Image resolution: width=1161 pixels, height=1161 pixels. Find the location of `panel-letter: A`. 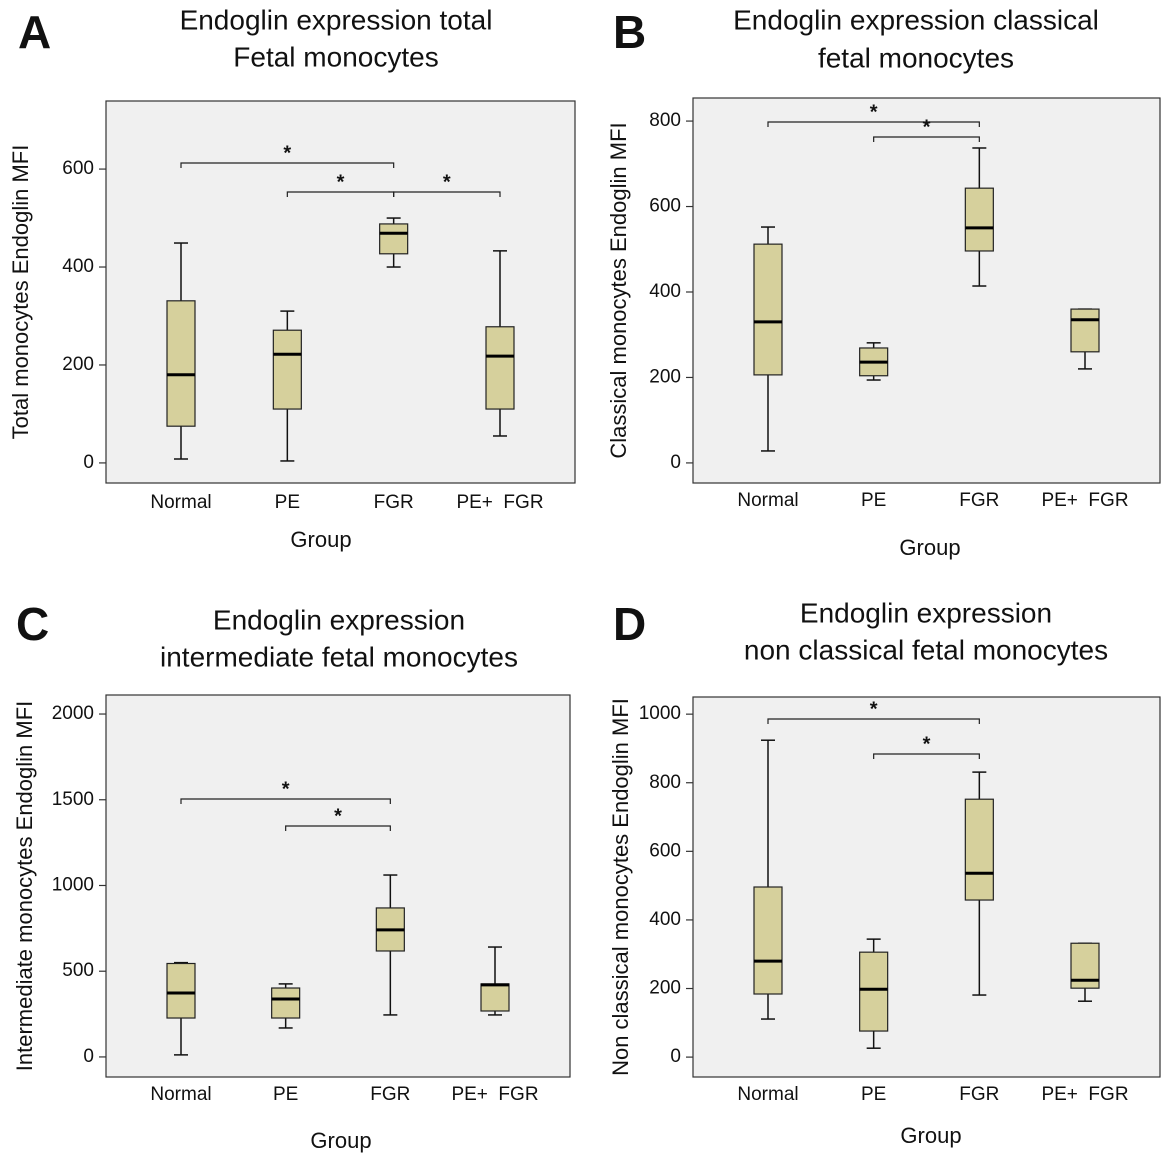

panel-letter: A is located at coordinates (34, 32).